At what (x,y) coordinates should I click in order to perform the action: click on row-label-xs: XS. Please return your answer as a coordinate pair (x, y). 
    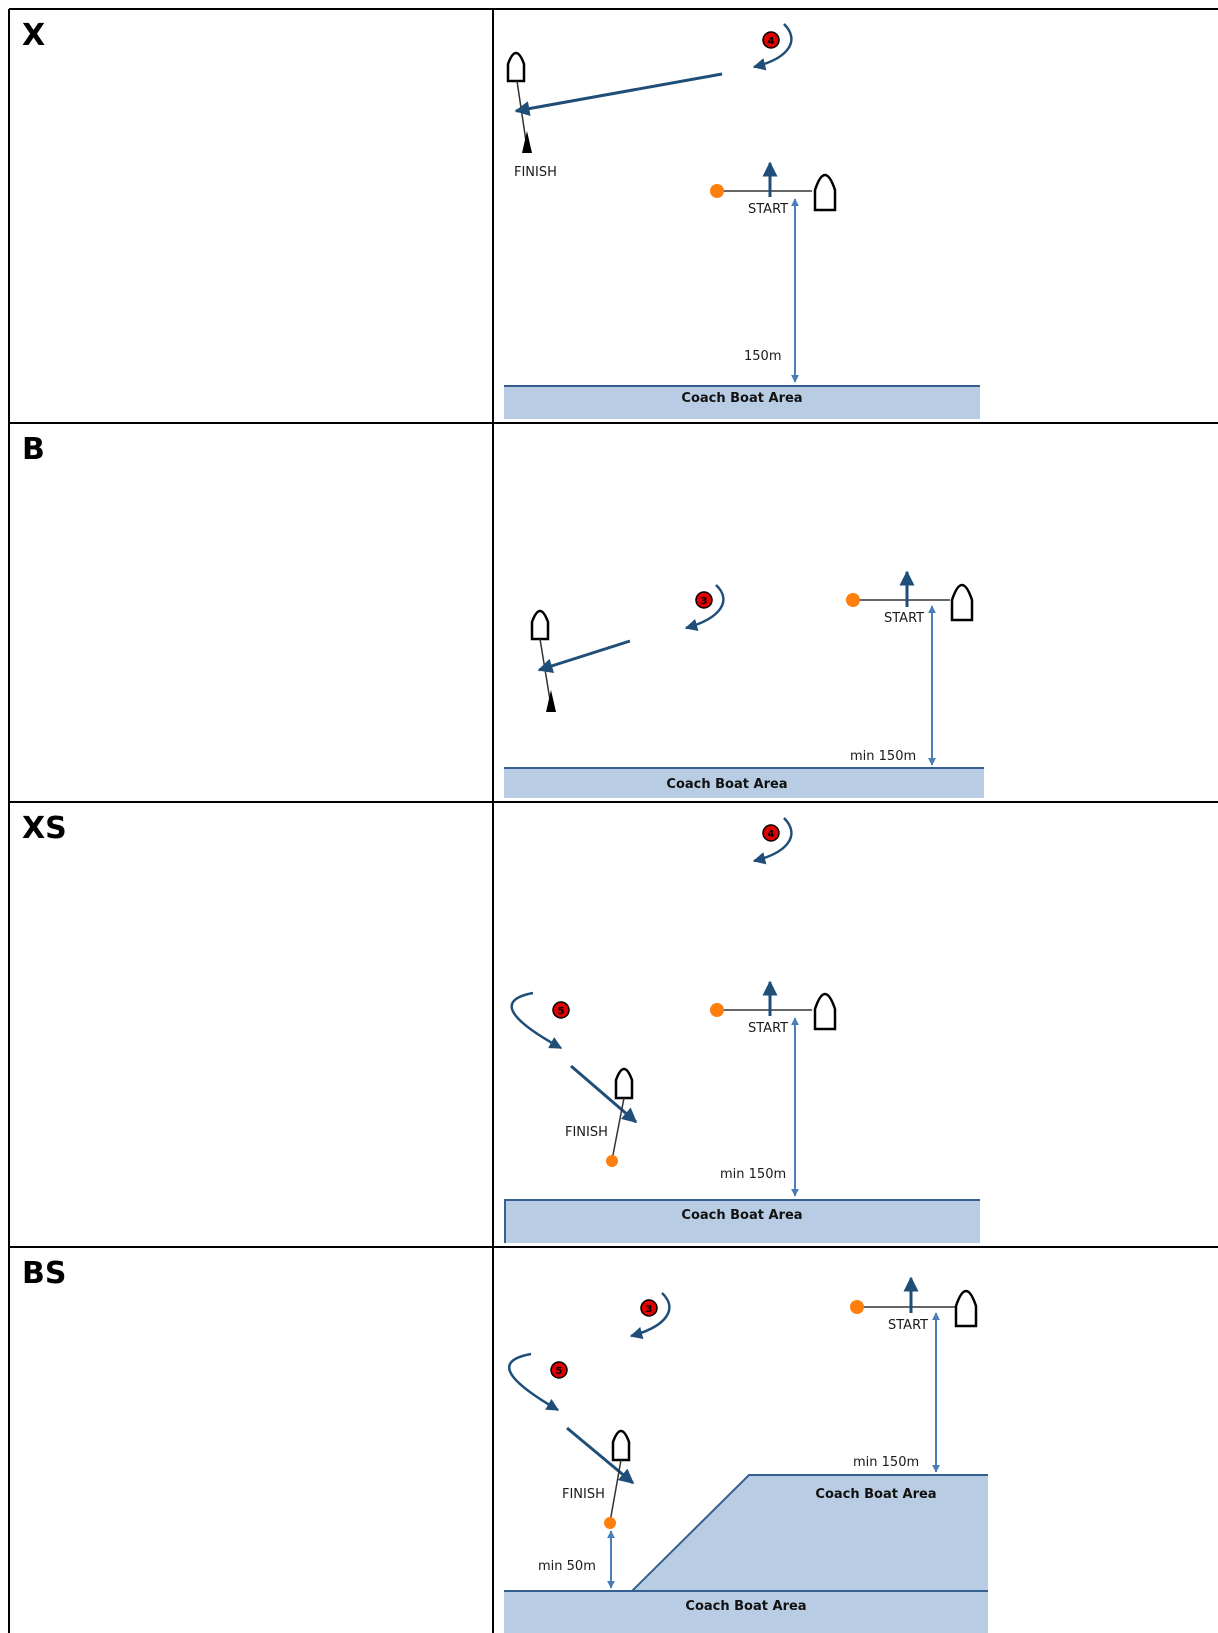
    Looking at the image, I should click on (44, 828).